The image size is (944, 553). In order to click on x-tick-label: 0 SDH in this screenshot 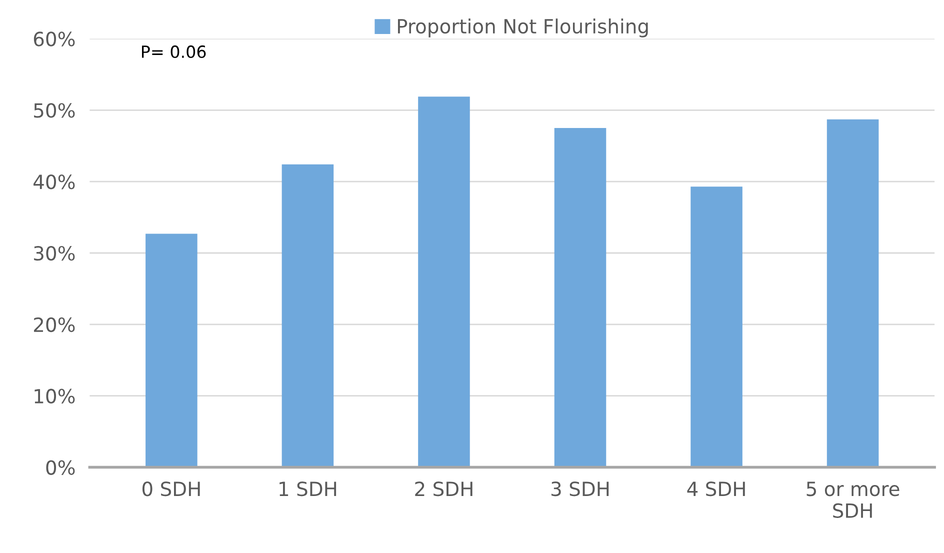, I will do `click(171, 489)`.